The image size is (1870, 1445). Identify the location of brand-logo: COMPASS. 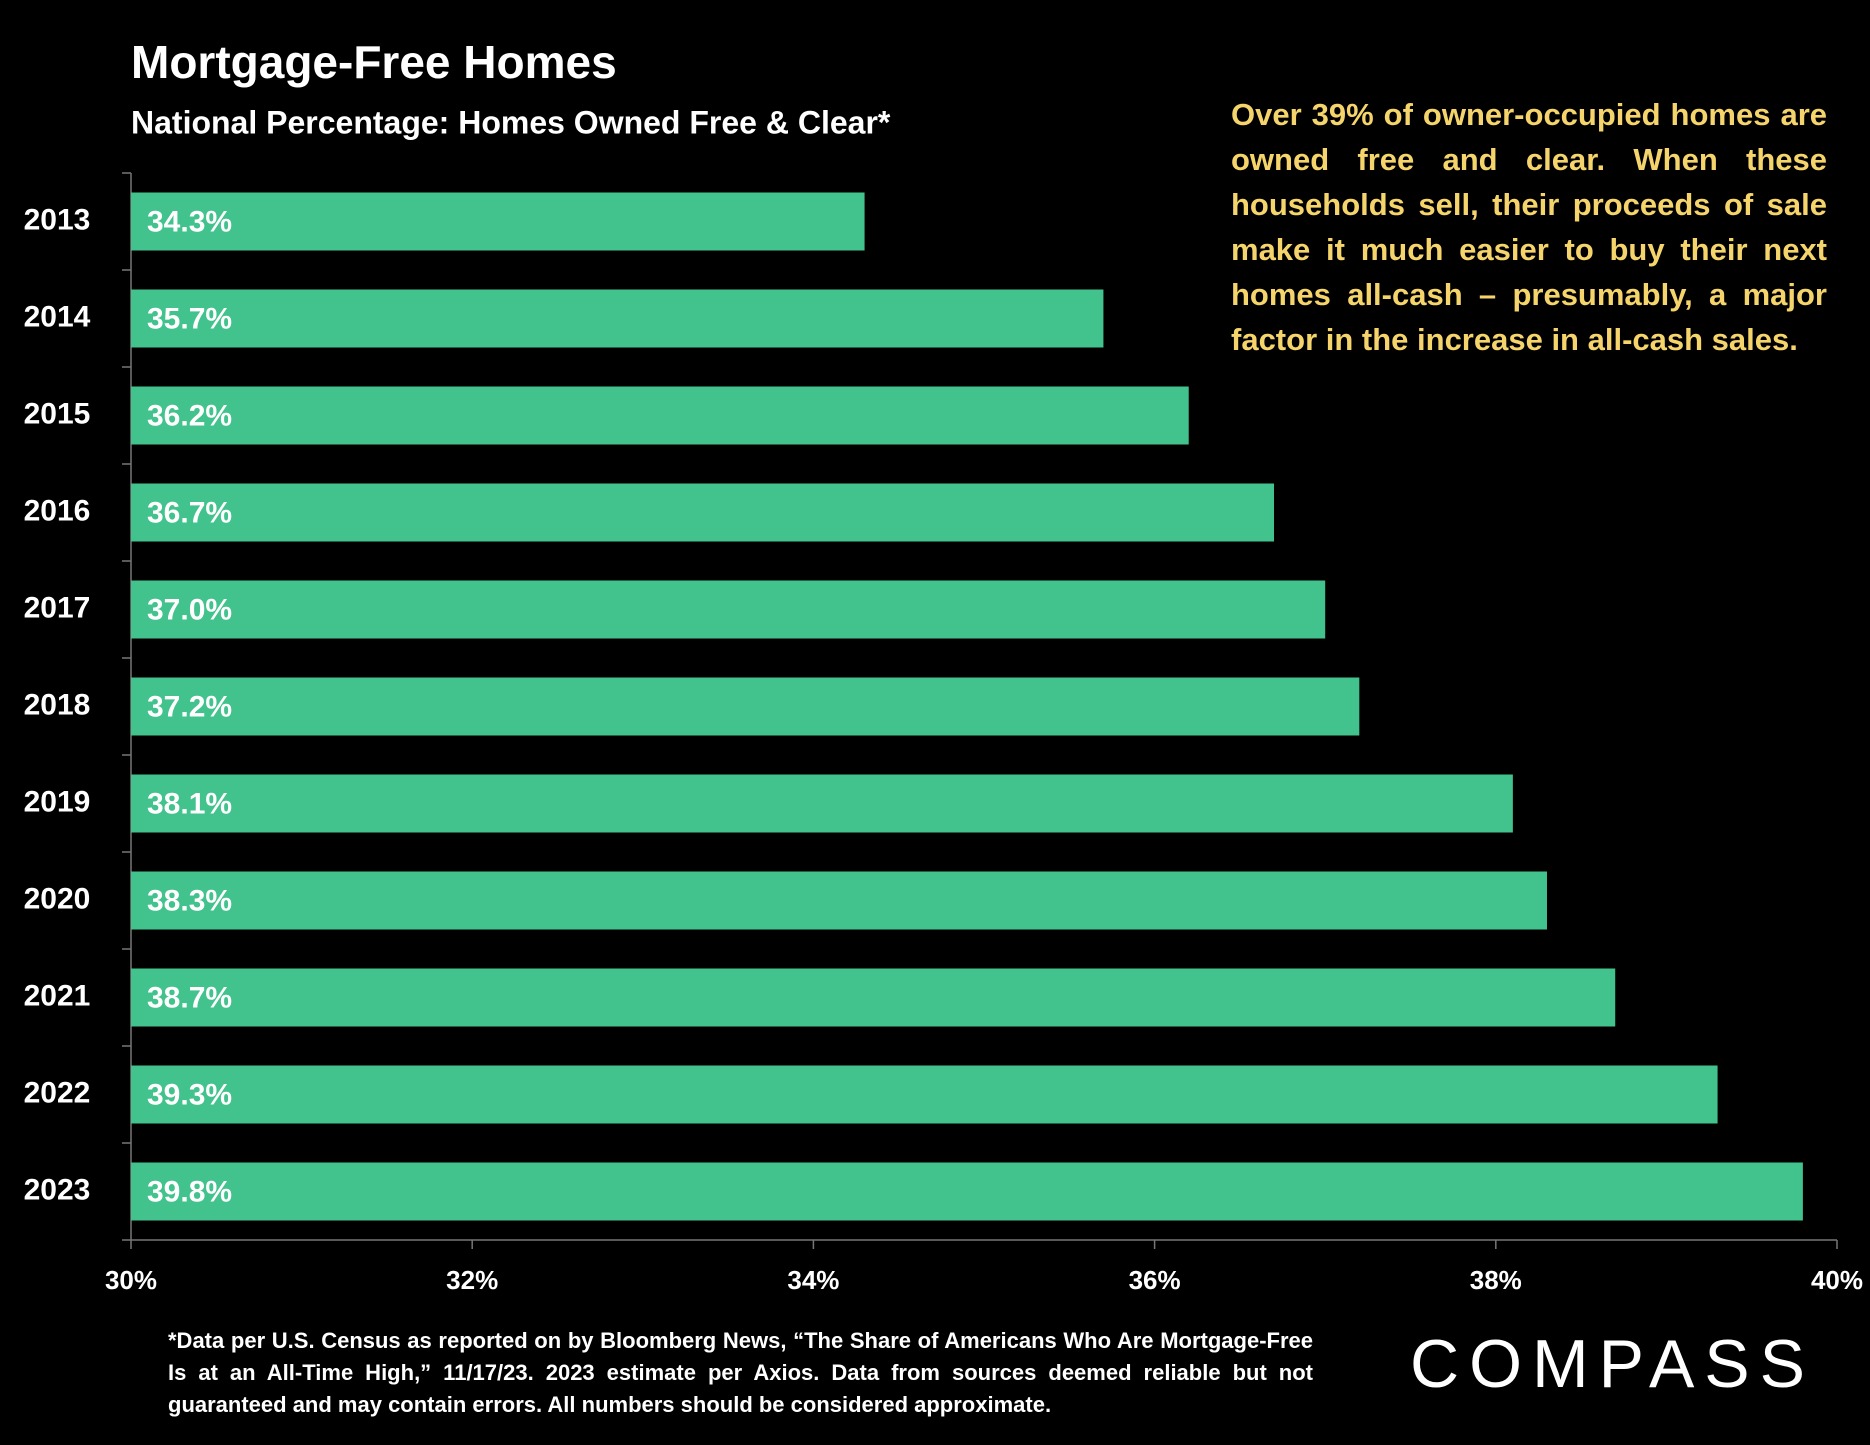
(1613, 1364).